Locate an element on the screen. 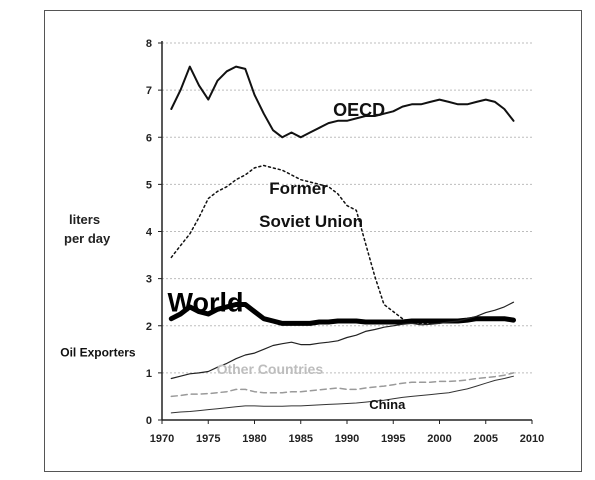  x-tick-label: 2010 is located at coordinates (532, 439).